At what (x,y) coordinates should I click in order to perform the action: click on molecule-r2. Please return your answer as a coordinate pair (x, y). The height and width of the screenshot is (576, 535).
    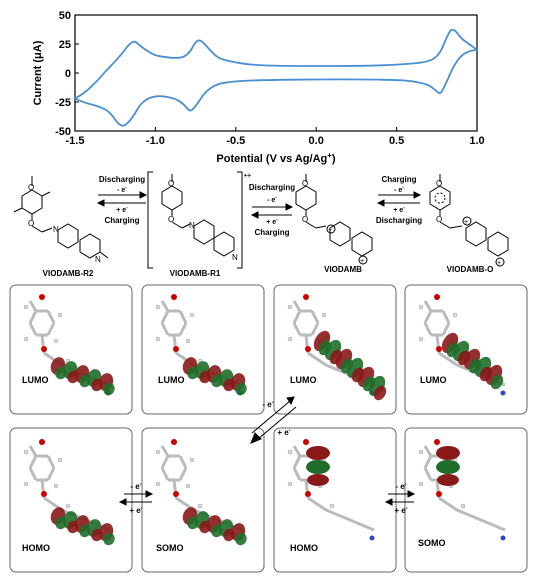
    Looking at the image, I should click on (61, 217).